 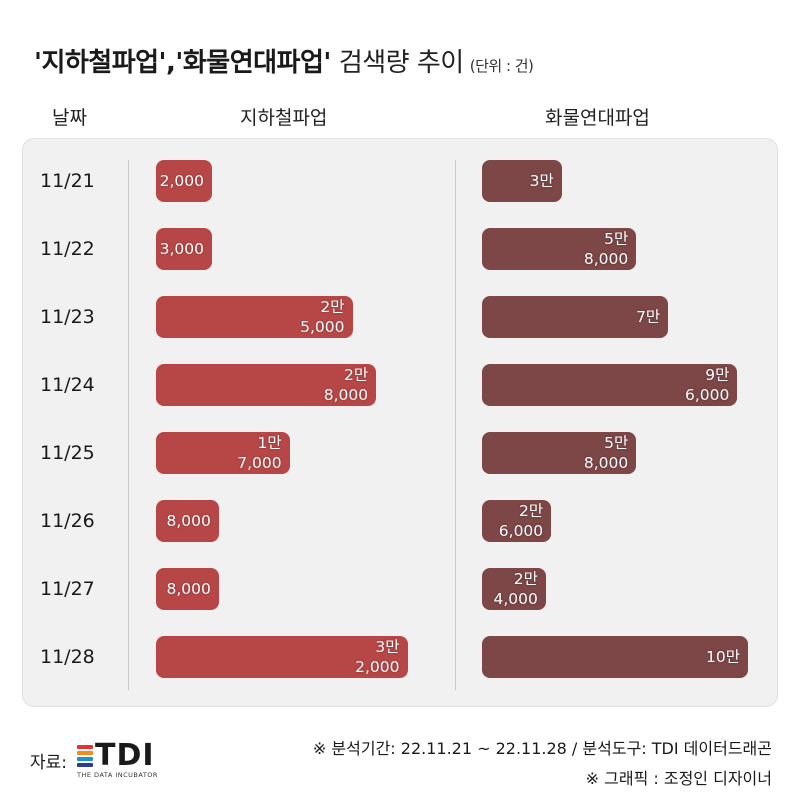 What do you see at coordinates (67, 385) in the screenshot?
I see `date-label: 11/24` at bounding box center [67, 385].